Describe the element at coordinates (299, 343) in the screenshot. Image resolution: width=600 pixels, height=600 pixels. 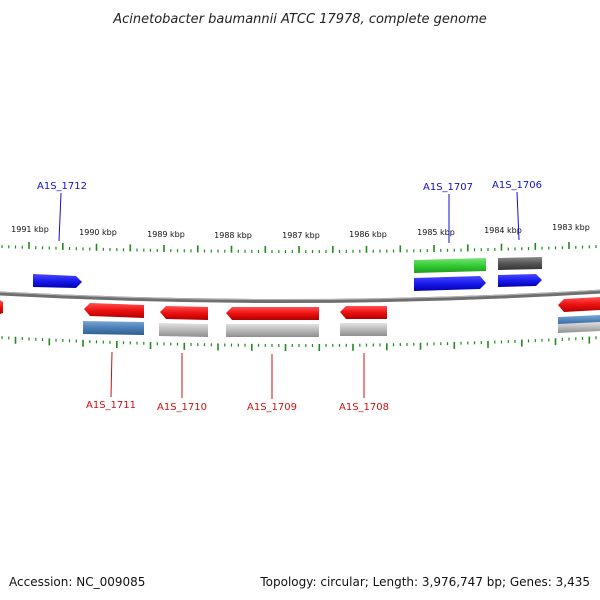
I see `tick-ring-lower` at that location.